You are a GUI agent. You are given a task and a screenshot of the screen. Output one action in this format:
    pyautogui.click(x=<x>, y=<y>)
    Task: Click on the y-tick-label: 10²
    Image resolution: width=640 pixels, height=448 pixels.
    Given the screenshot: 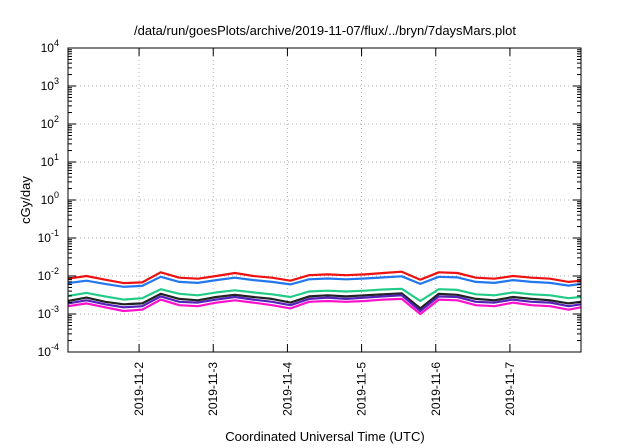 What is the action you would take?
    pyautogui.click(x=50, y=122)
    